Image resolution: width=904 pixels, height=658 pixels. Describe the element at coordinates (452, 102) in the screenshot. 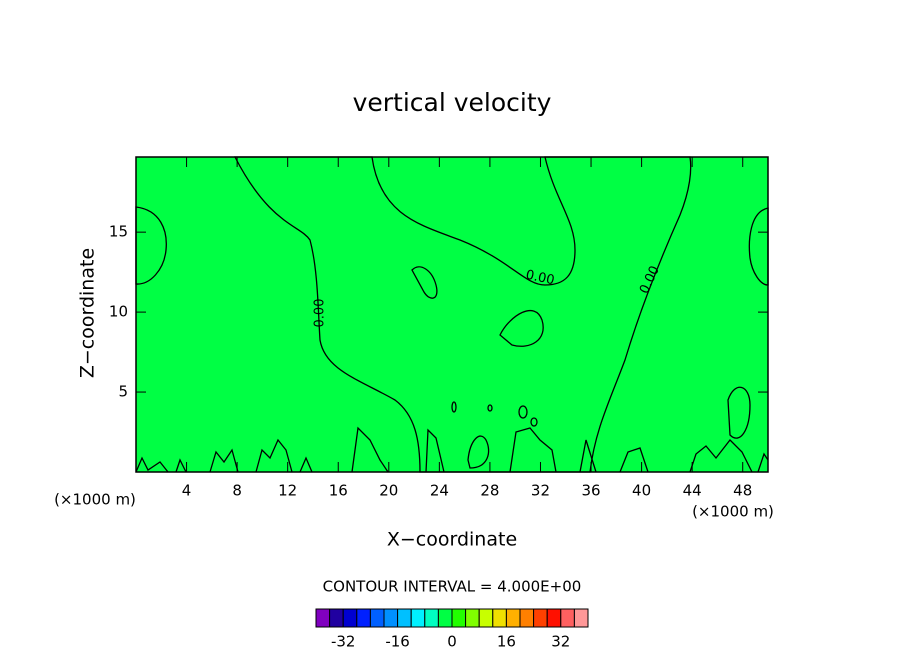

I see `chart-title: vertical velocity` at that location.